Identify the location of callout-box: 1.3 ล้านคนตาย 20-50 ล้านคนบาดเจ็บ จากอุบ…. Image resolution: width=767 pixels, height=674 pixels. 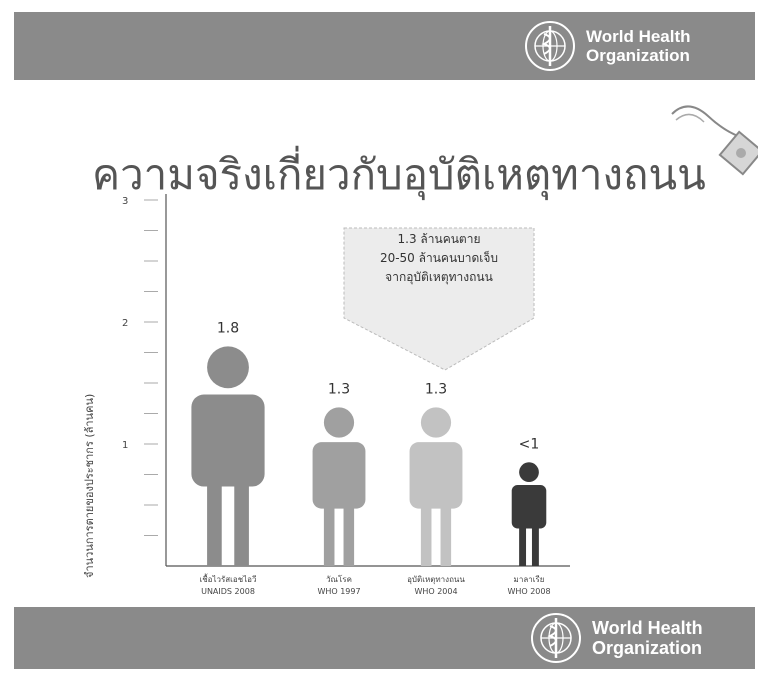
(439, 273).